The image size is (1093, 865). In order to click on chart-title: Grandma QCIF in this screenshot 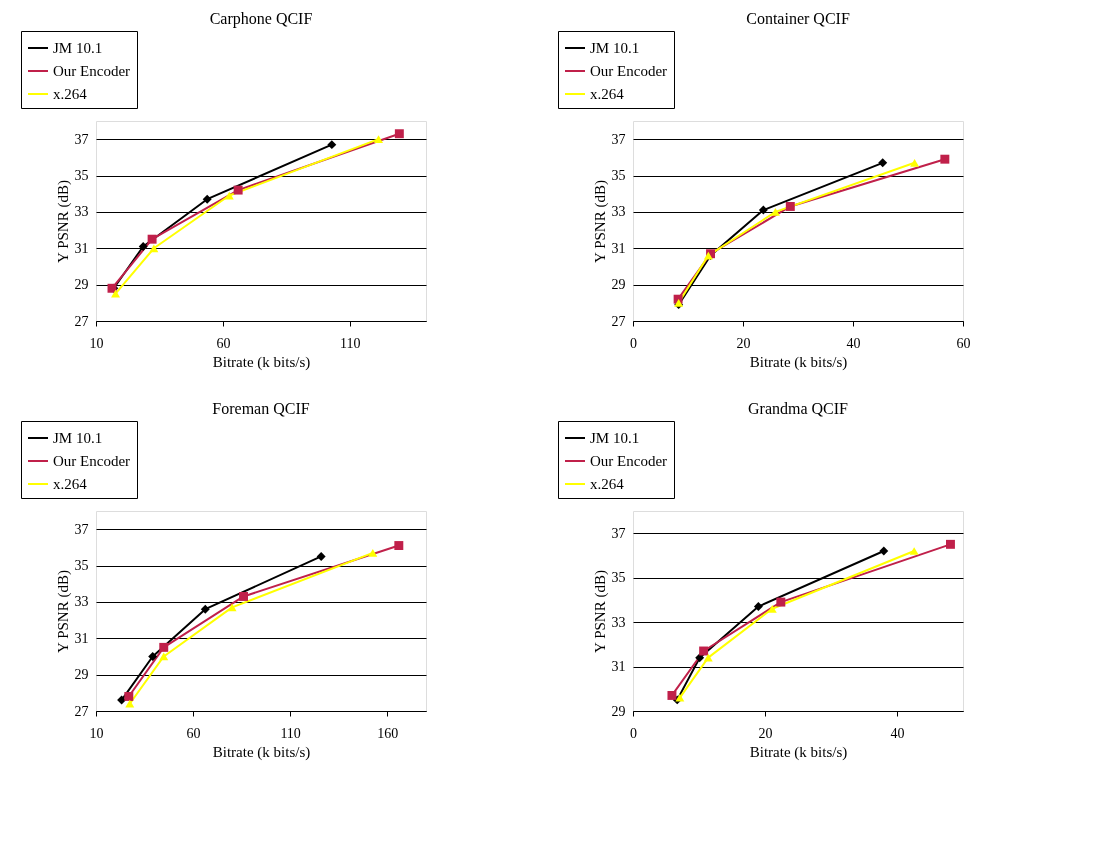, I will do `click(798, 408)`.